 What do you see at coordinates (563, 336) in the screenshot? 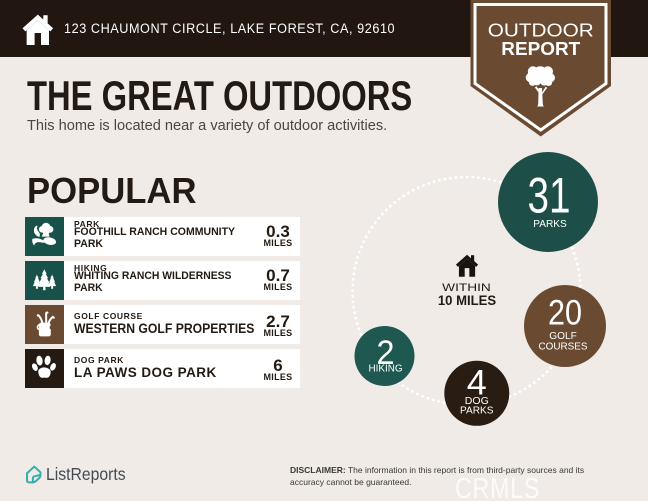
I see `svg-text: GOLF` at bounding box center [563, 336].